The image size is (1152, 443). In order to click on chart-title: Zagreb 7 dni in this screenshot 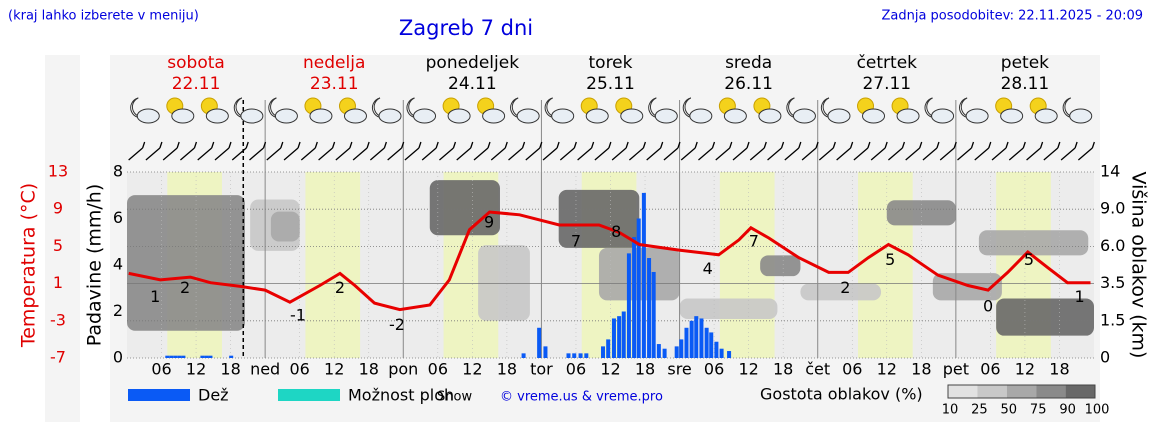, I will do `click(466, 28)`.